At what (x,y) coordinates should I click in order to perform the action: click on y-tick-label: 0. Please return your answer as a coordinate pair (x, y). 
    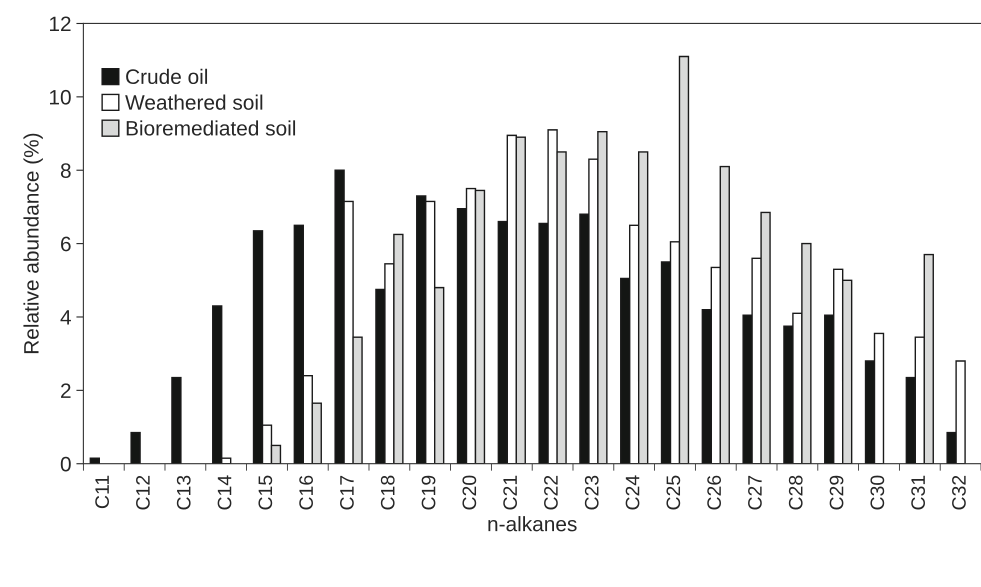
    Looking at the image, I should click on (65, 464).